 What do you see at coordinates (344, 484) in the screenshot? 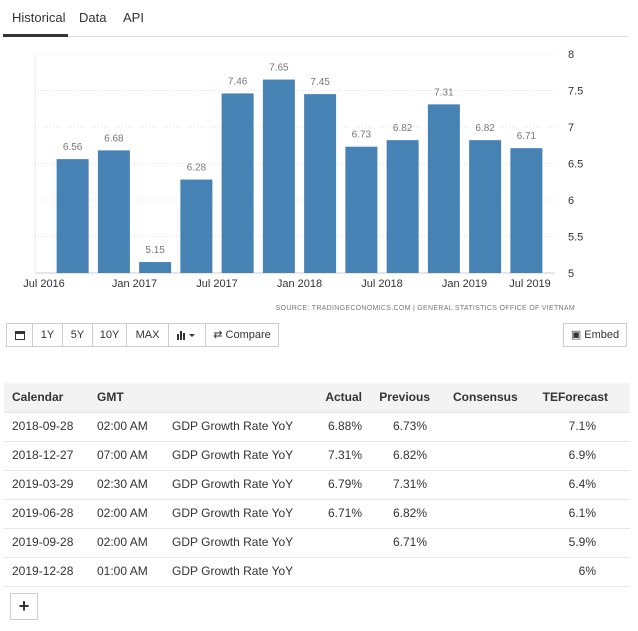
I see `table-cell: 6.79%` at bounding box center [344, 484].